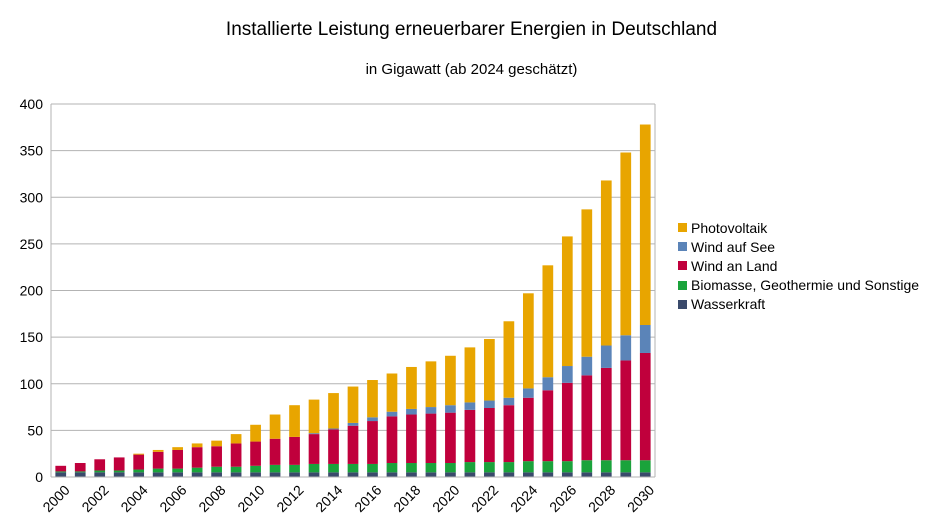  What do you see at coordinates (470, 436) in the screenshot?
I see `bar-segment-wind-an-land-2021` at bounding box center [470, 436].